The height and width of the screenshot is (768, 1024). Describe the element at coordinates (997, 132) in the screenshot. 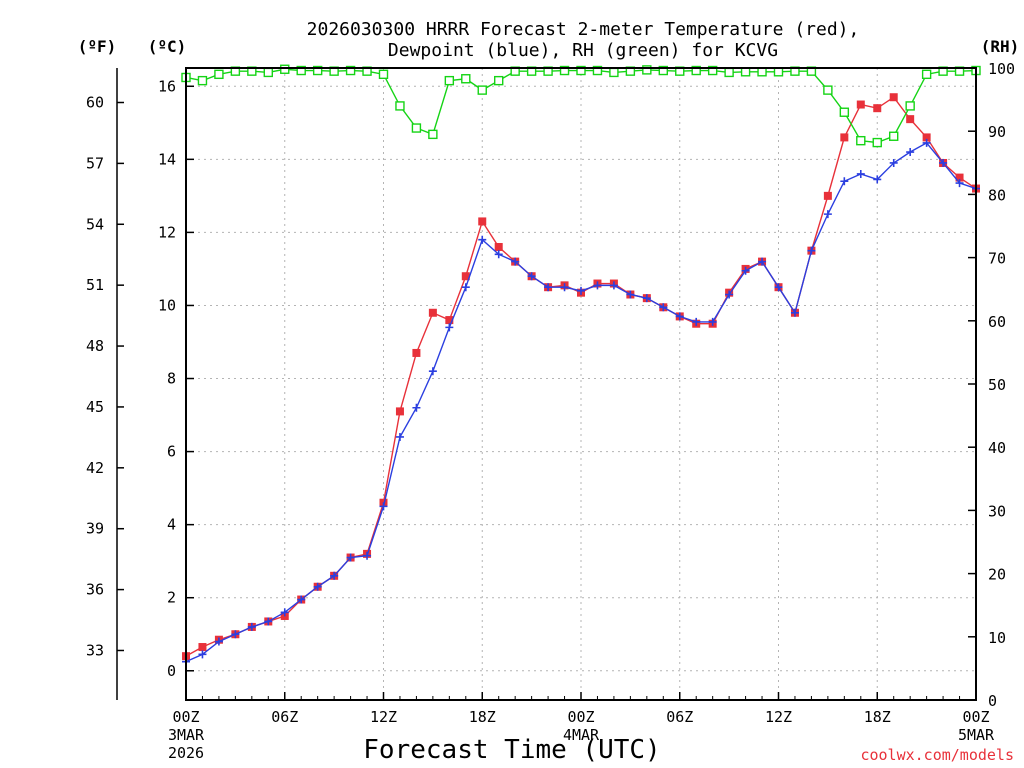

I see `rh-tick-label: 90` at that location.